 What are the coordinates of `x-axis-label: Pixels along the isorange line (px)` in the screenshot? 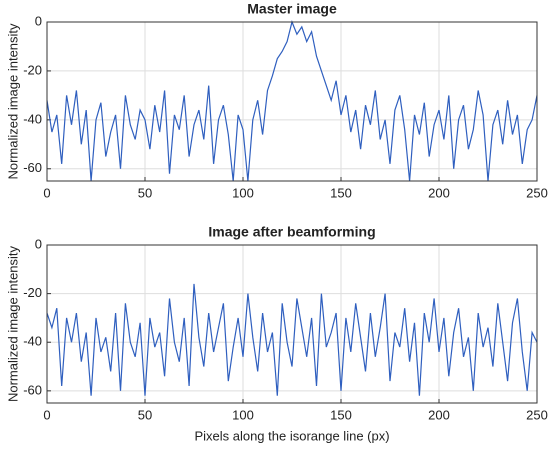 It's located at (291, 435).